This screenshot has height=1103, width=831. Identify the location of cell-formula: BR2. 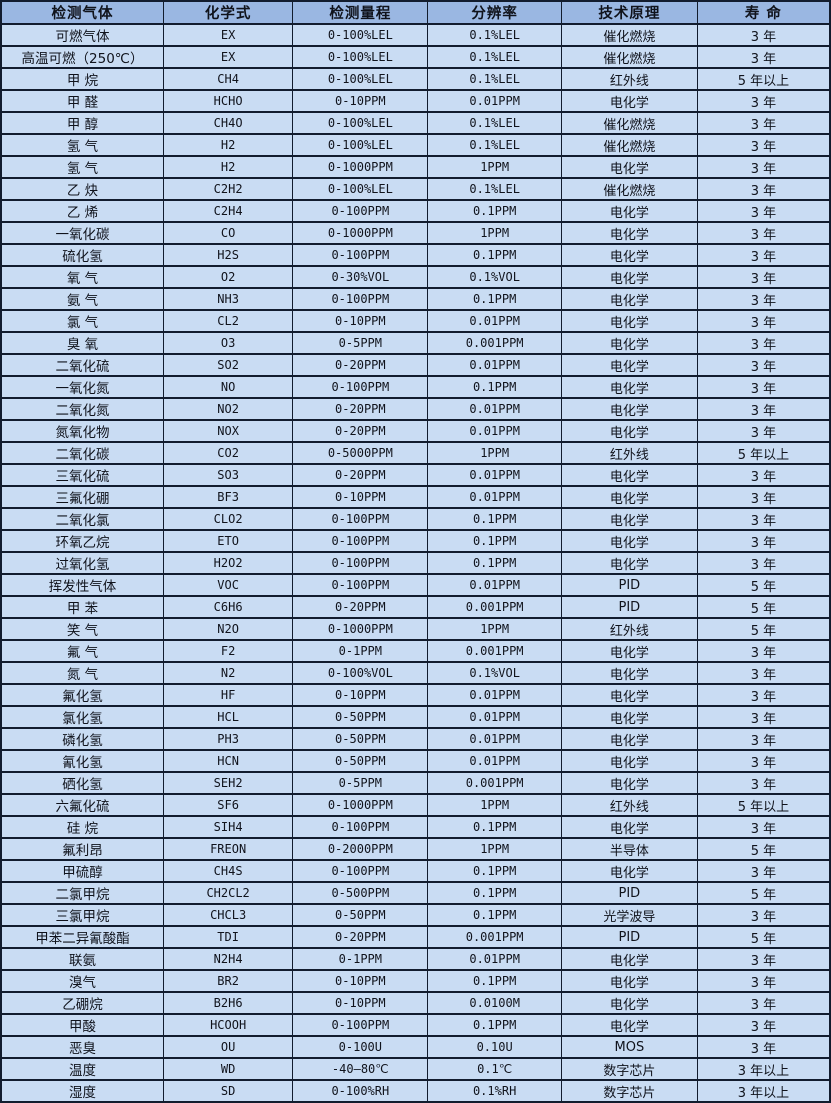
(228, 981).